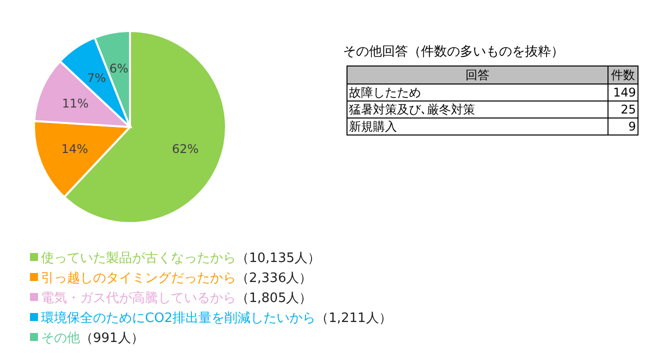 The height and width of the screenshot is (358, 655). Describe the element at coordinates (478, 75) in the screenshot. I see `text: 回答` at that location.